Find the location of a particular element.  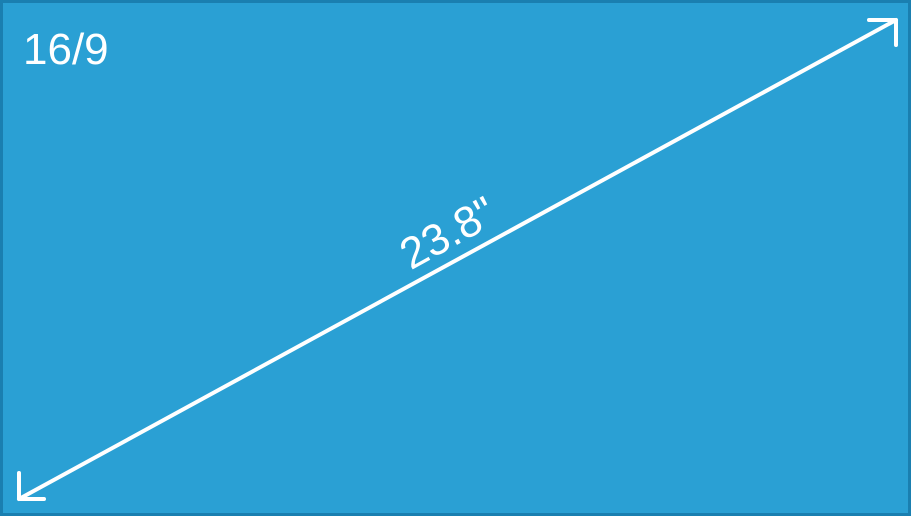

arrowhead-bottom-left-icon is located at coordinates (31, 486).